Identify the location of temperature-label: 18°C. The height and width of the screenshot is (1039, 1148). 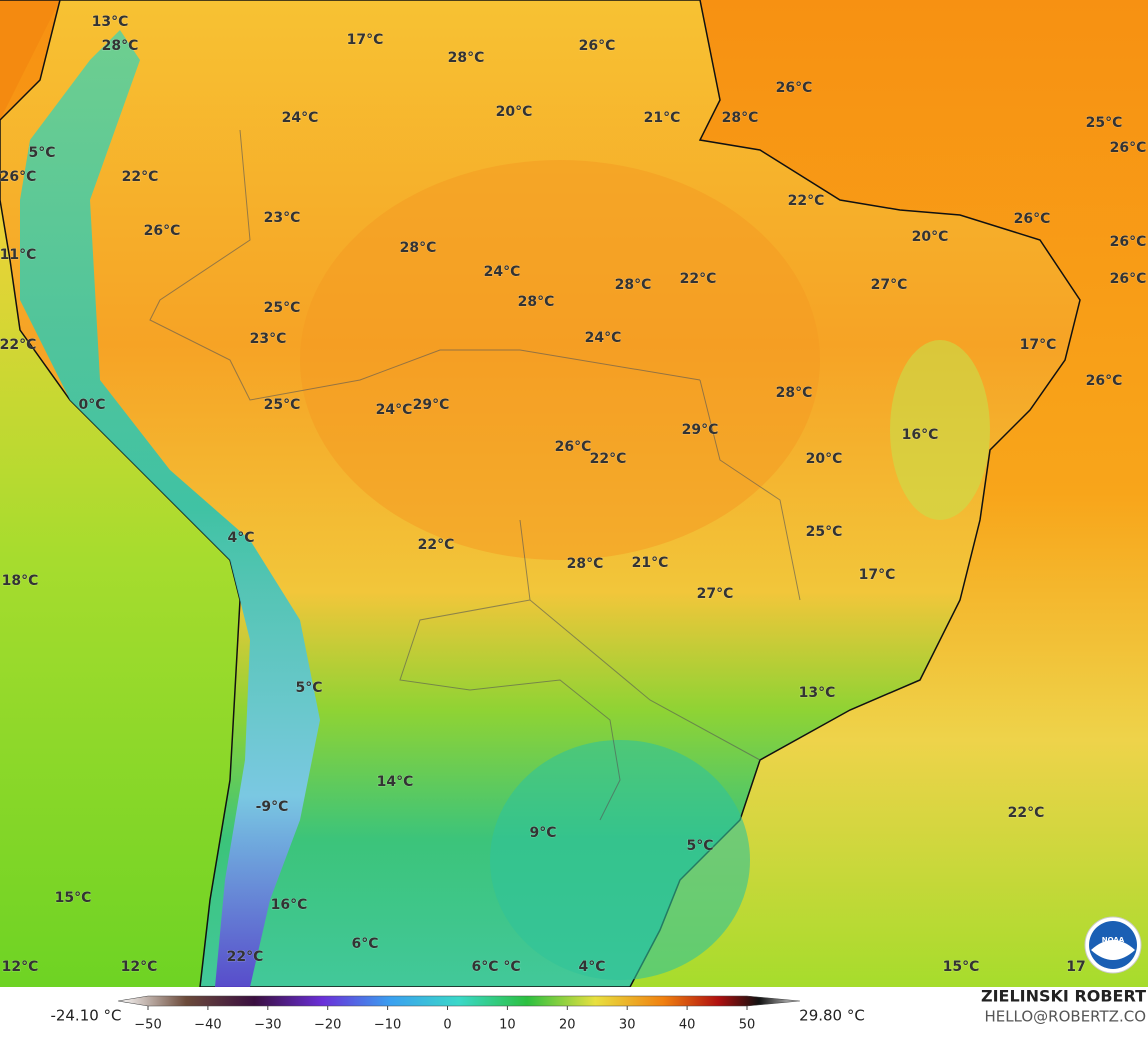
(20, 581).